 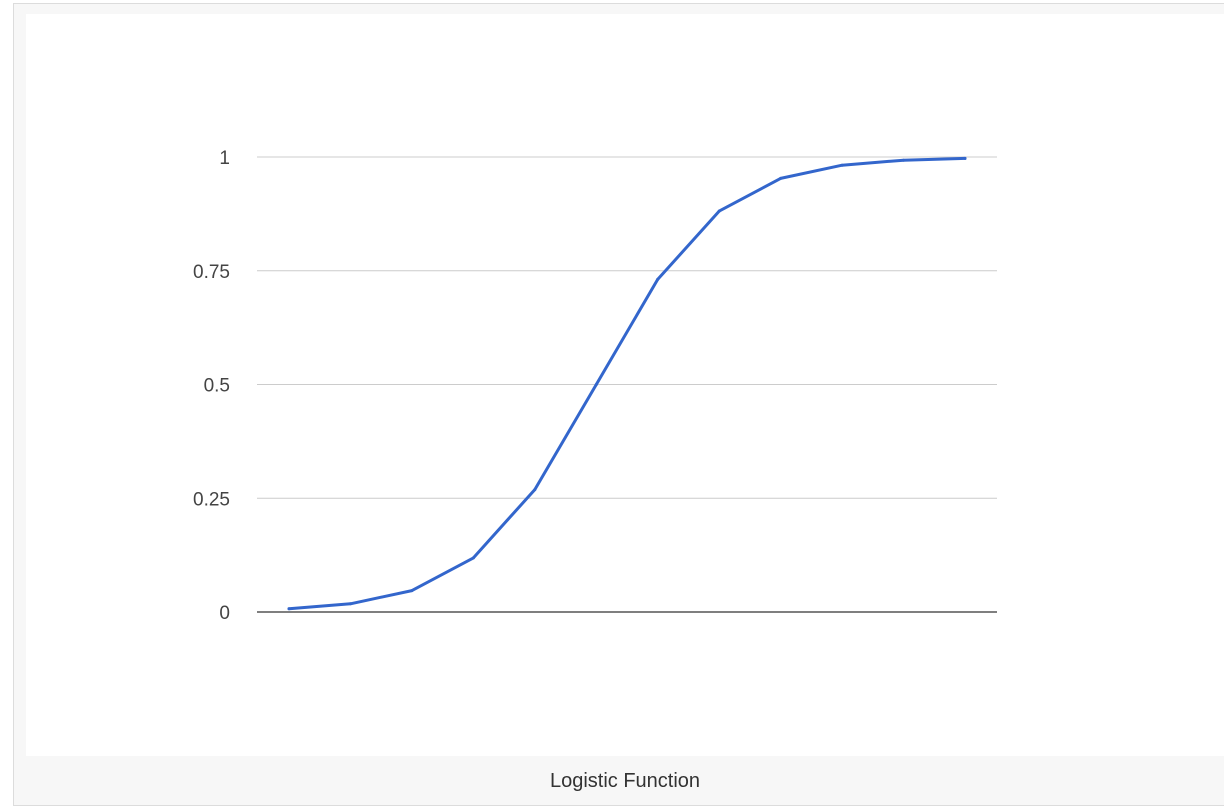 What do you see at coordinates (211, 272) in the screenshot?
I see `y-tick-label: 0.75` at bounding box center [211, 272].